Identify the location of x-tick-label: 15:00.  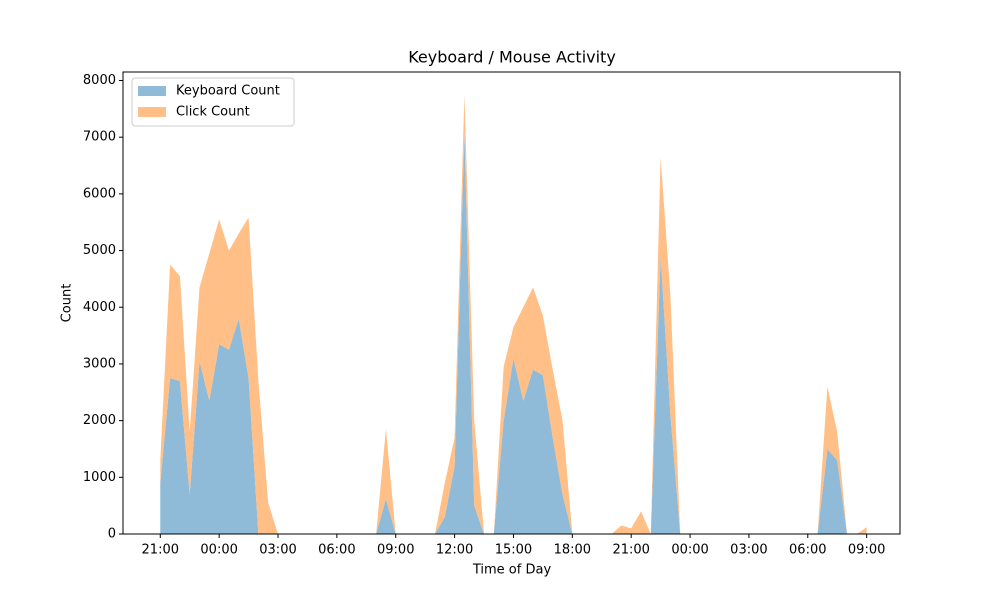
(513, 550).